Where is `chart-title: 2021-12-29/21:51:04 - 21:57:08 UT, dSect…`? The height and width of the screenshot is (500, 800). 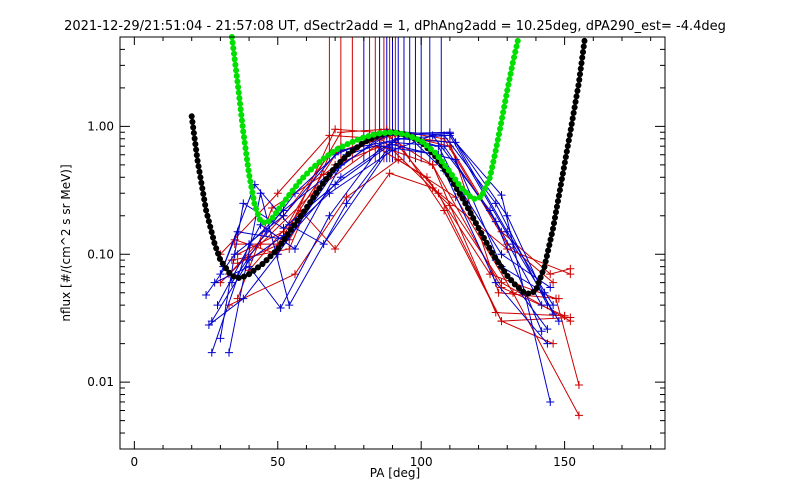
chart-title: 2021-12-29/21:51:04 - 21:57:08 UT, dSect… is located at coordinates (395, 26).